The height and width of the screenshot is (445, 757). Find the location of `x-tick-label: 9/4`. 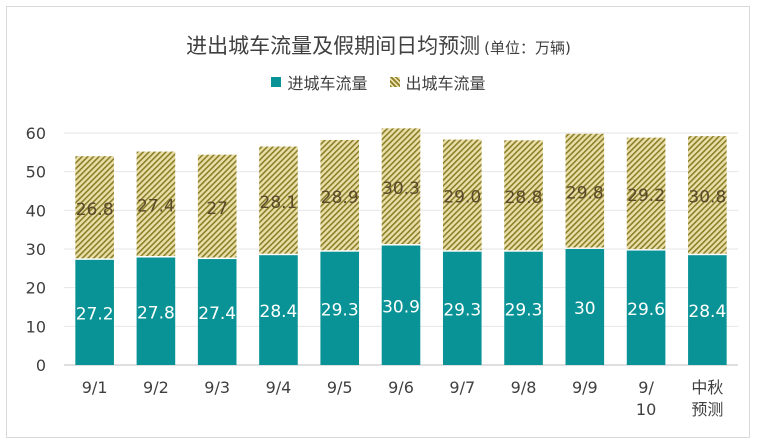

x-tick-label: 9/4 is located at coordinates (279, 387).